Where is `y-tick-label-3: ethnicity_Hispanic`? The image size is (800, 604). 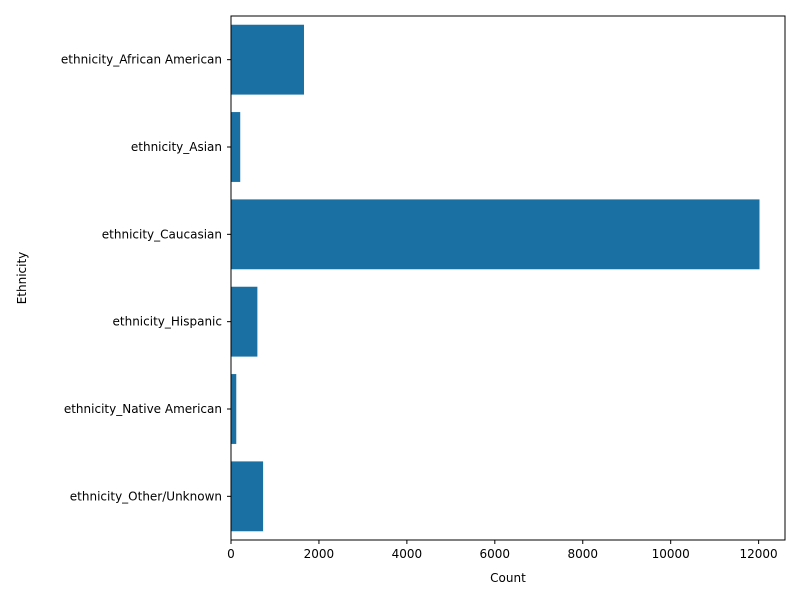
y-tick-label-3: ethnicity_Hispanic is located at coordinates (168, 322).